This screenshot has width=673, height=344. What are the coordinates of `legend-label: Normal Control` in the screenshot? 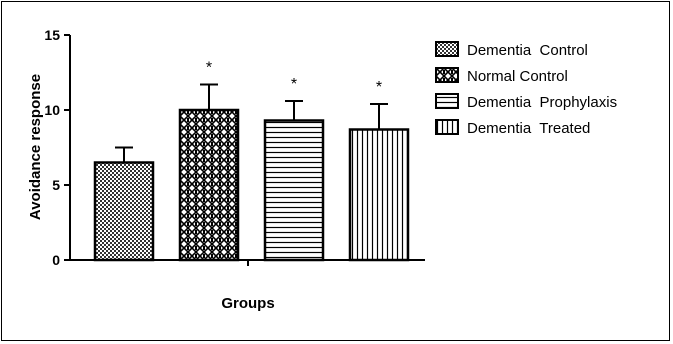 It's located at (517, 76).